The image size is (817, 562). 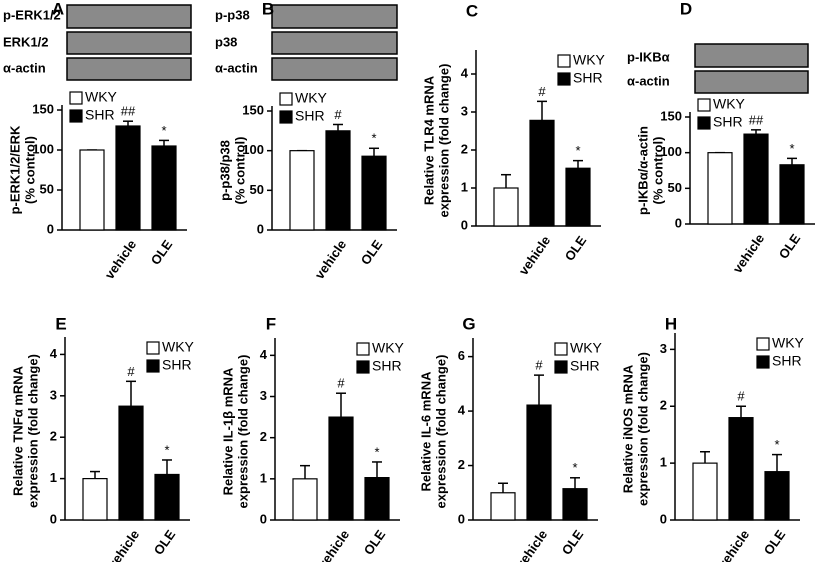 I want to click on y-axis-label: Relative TNFα mRNA, so click(x=17, y=430).